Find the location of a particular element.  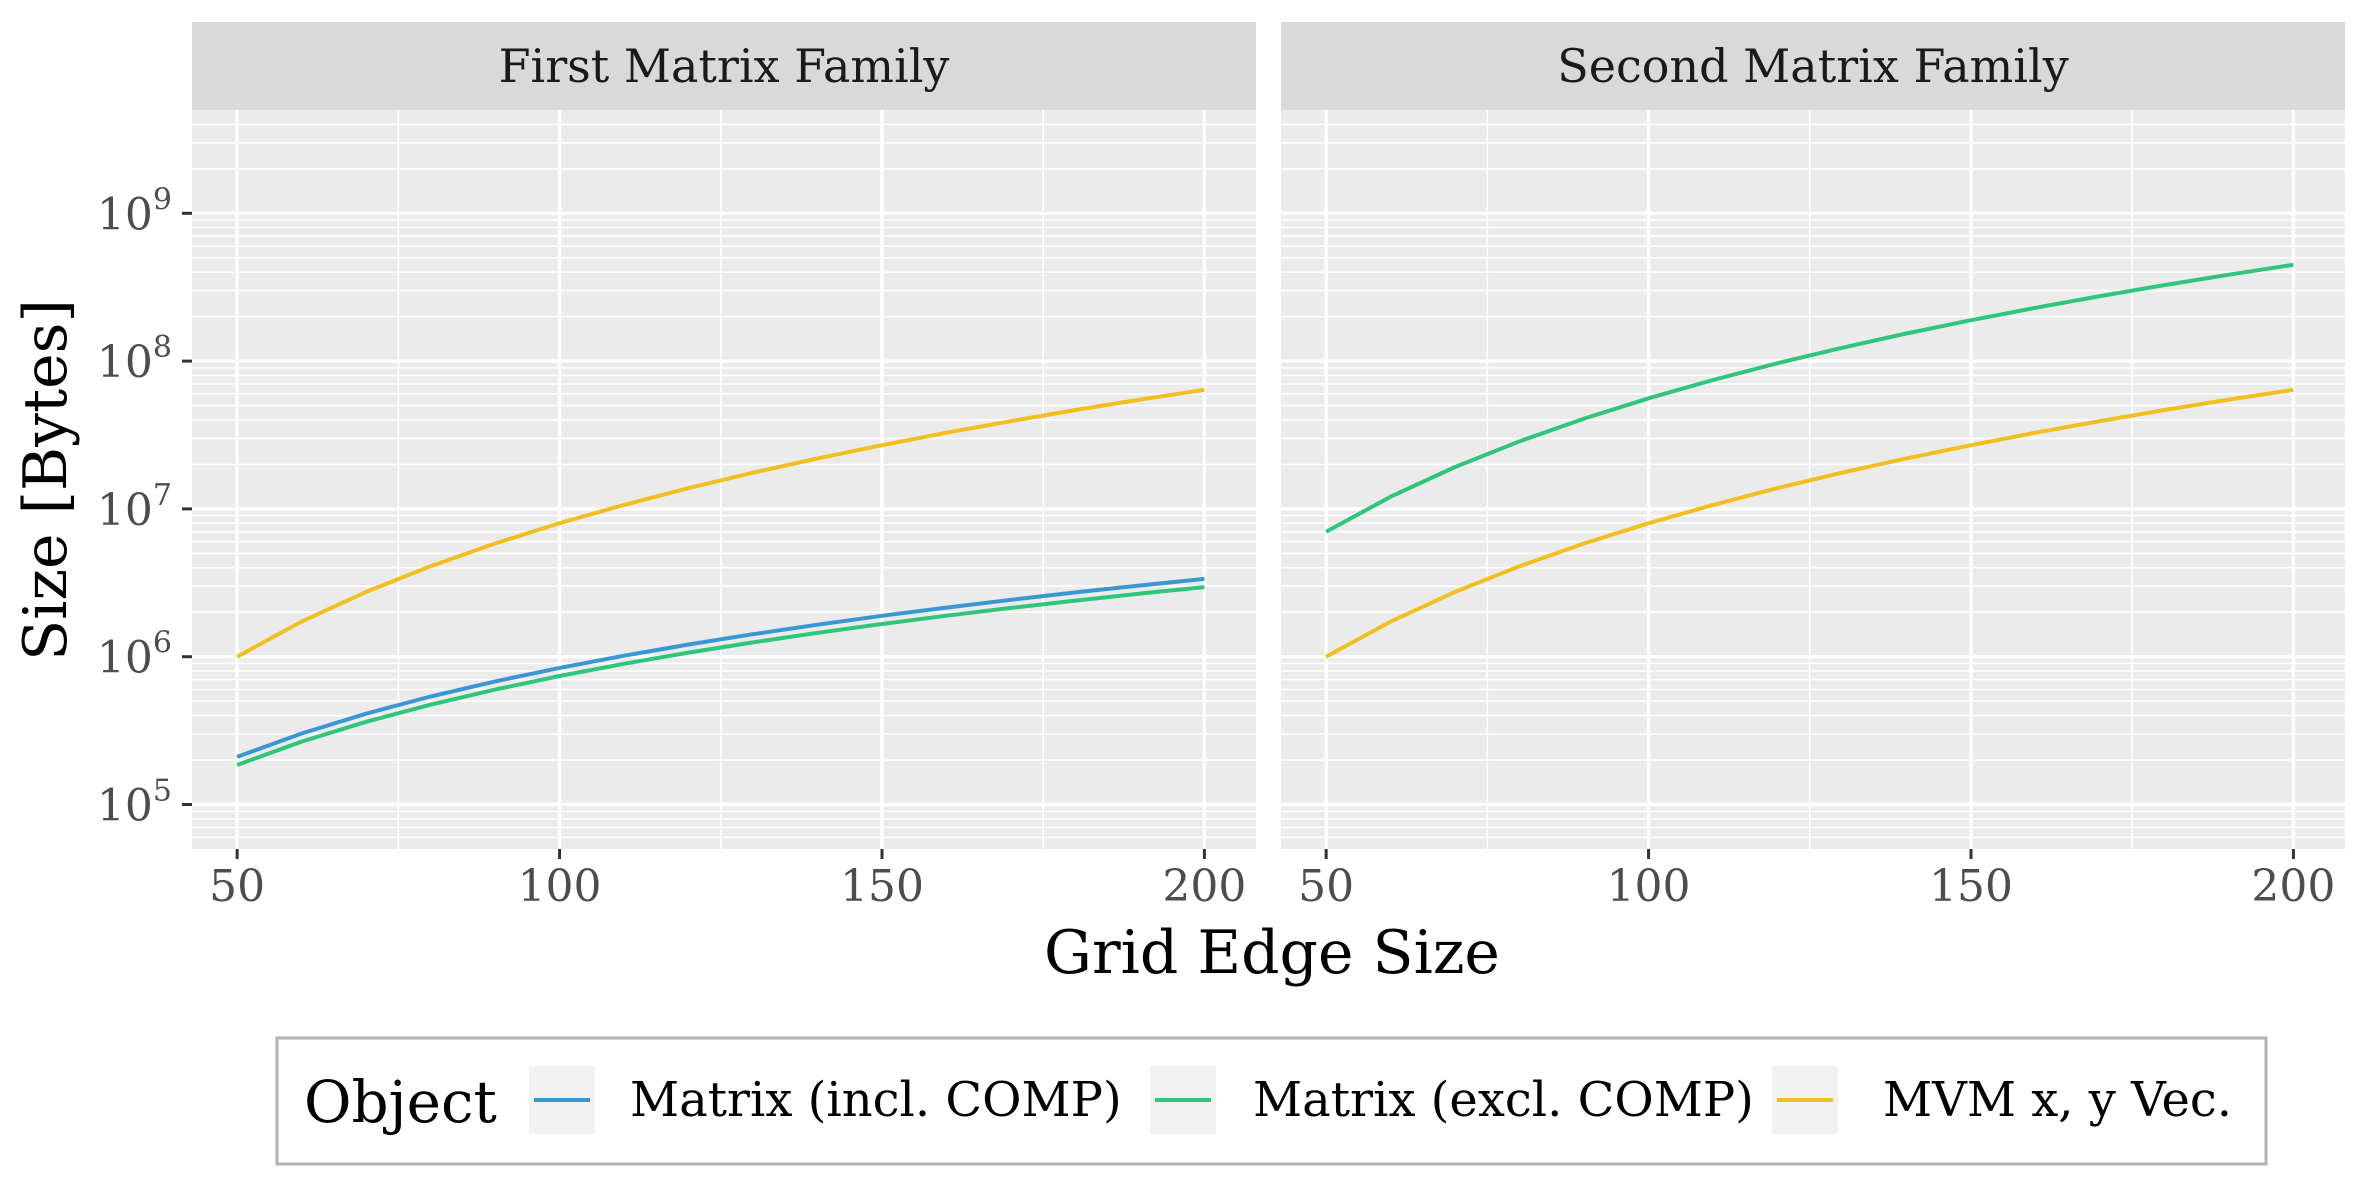

legend-entry-incl: Matrix (incl. COMP) is located at coordinates (825, 1100).